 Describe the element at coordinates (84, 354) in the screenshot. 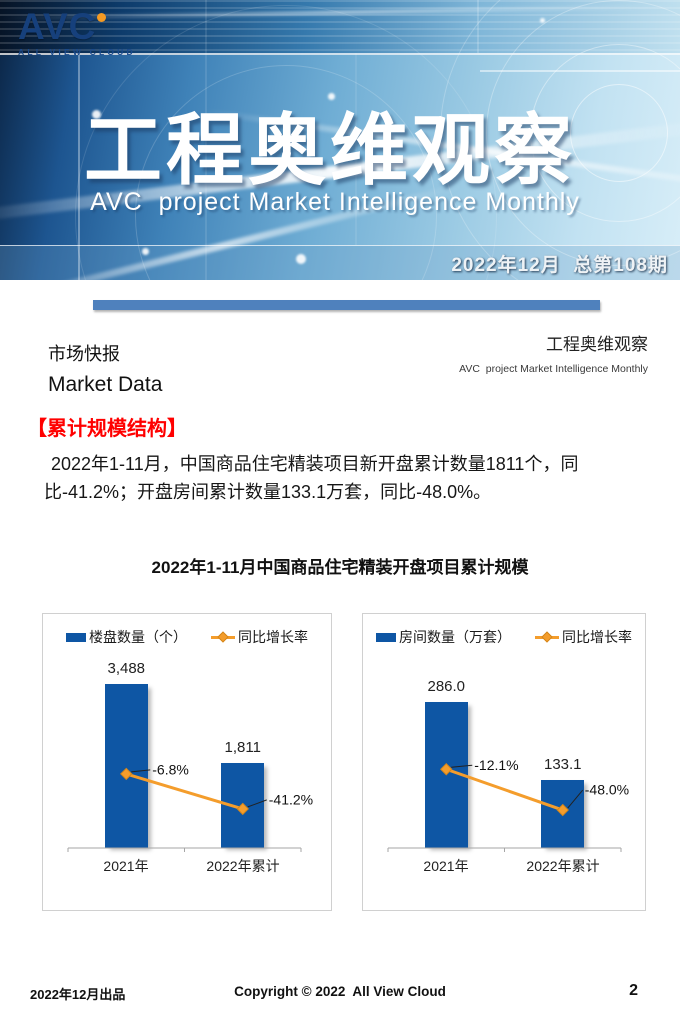

I see `section-name-cn: 市场快报` at that location.